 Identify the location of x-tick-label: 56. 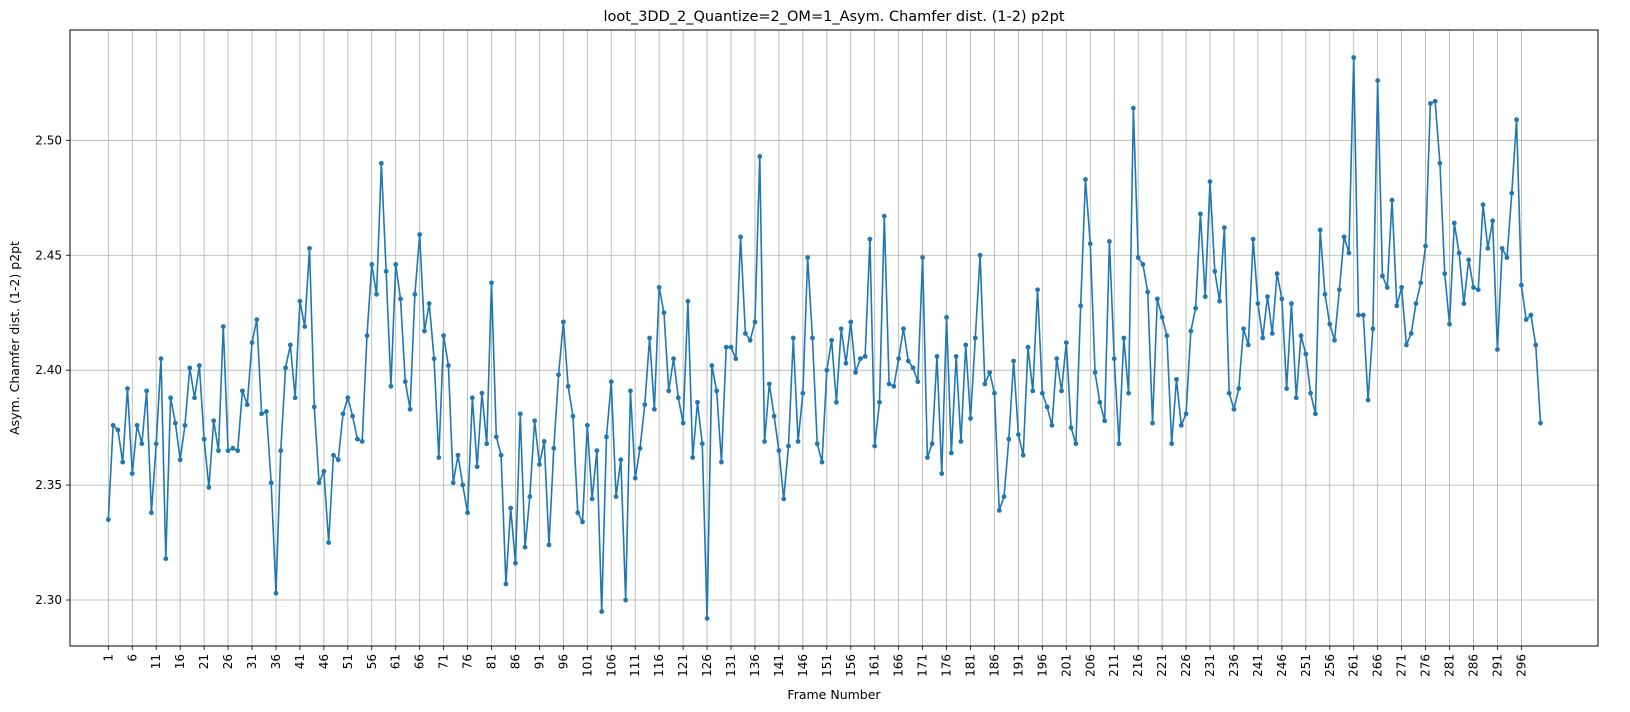
(372, 661).